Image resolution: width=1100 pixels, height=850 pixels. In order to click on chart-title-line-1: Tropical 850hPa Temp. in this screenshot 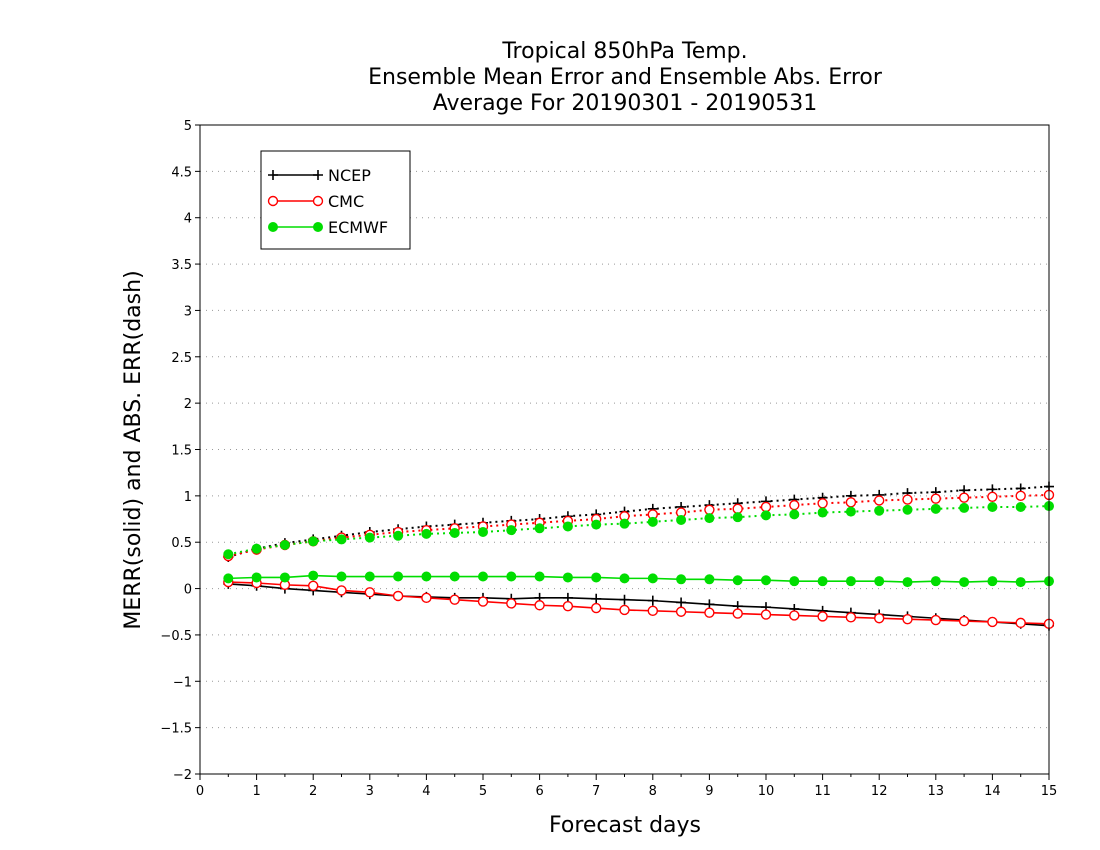, I will do `click(624, 51)`.